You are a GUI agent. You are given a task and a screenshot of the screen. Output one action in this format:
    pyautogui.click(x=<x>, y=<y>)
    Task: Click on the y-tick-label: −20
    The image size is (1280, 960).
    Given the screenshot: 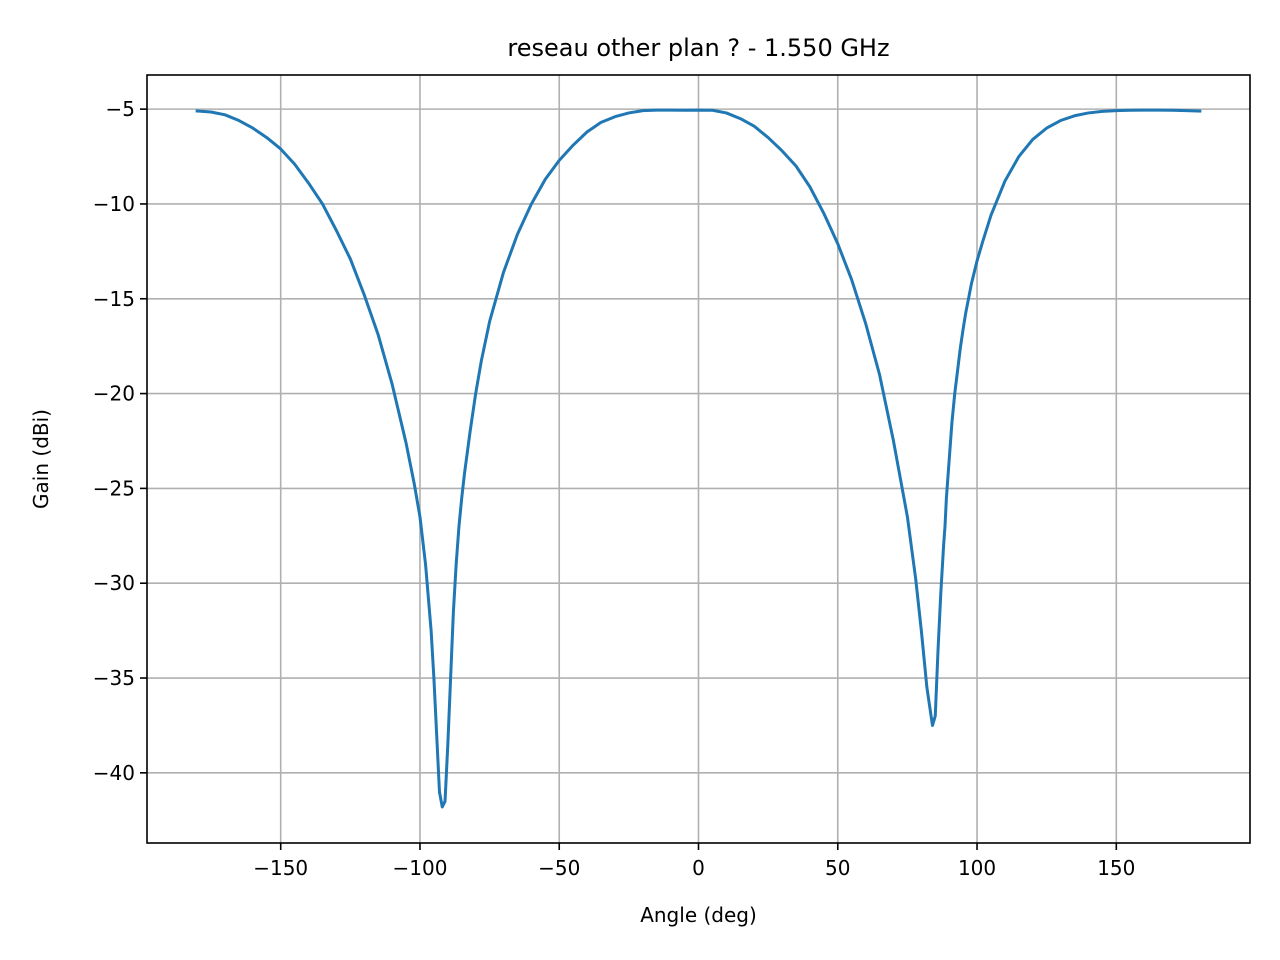 What is the action you would take?
    pyautogui.click(x=114, y=394)
    